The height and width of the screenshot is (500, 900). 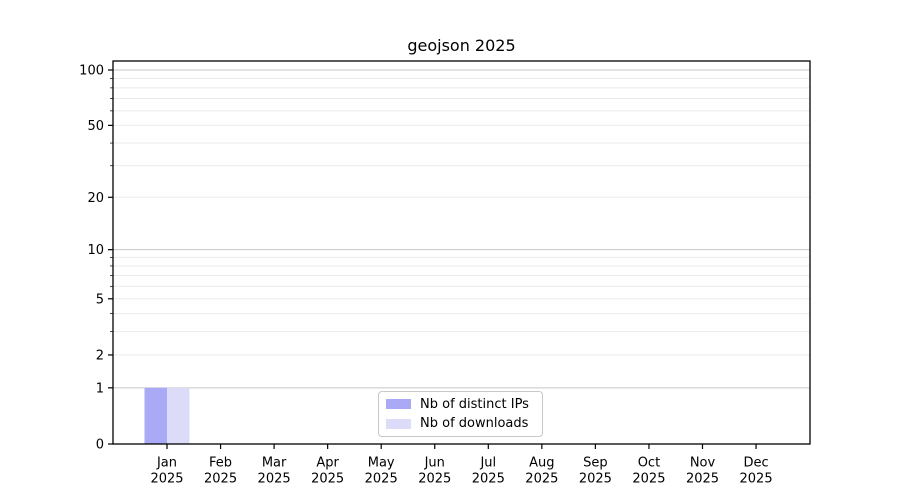 I want to click on x-tick-label-year-sep: 2025, so click(x=595, y=479).